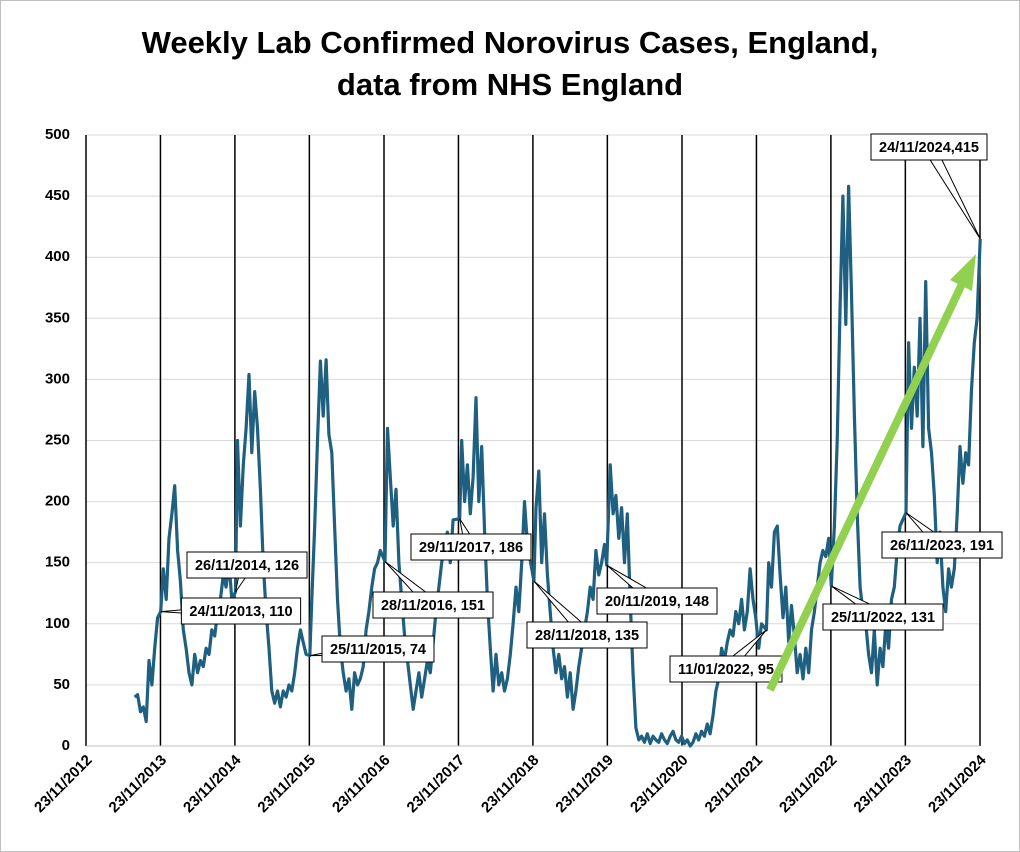 The width and height of the screenshot is (1020, 852). I want to click on callout-label: 20/11/2019, 148, so click(657, 602).